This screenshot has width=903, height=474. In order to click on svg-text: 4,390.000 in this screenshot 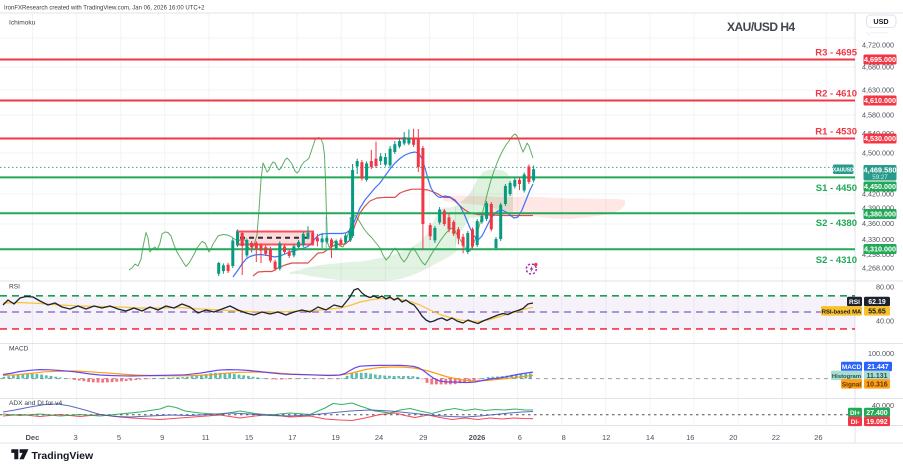, I will do `click(878, 207)`.